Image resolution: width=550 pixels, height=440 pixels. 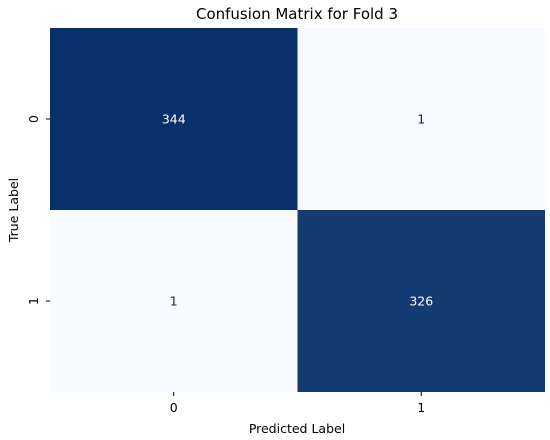 What do you see at coordinates (421, 407) in the screenshot?
I see `x-tick-label-1: 1` at bounding box center [421, 407].